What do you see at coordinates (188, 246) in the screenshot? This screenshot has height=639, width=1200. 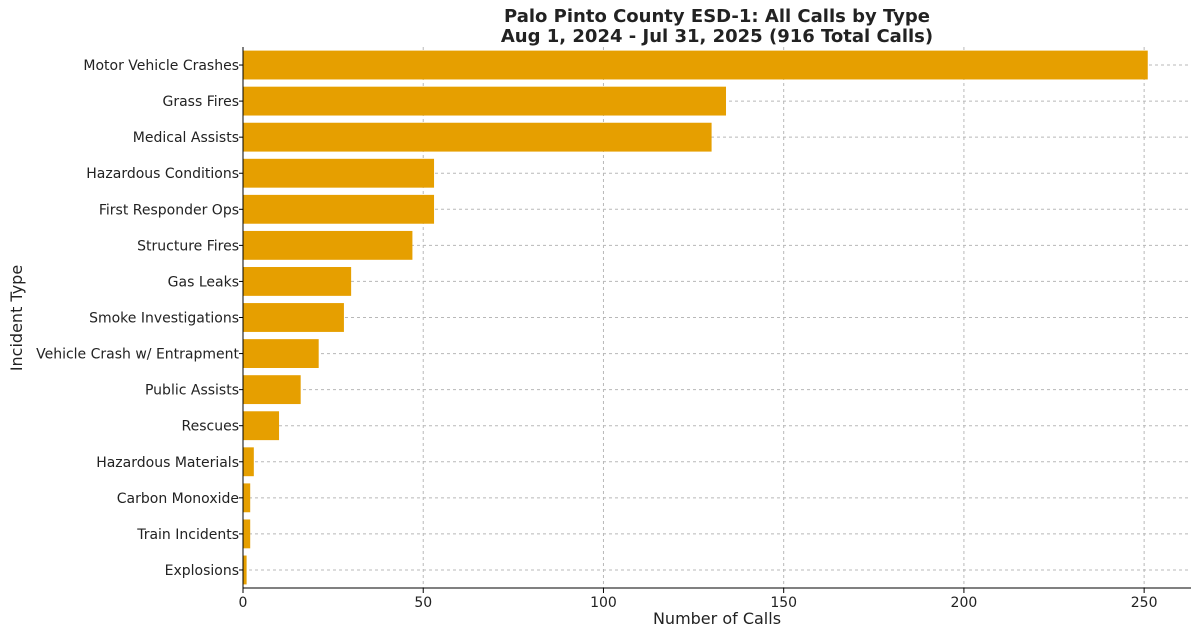 I see `category-label: Structure Fires` at bounding box center [188, 246].